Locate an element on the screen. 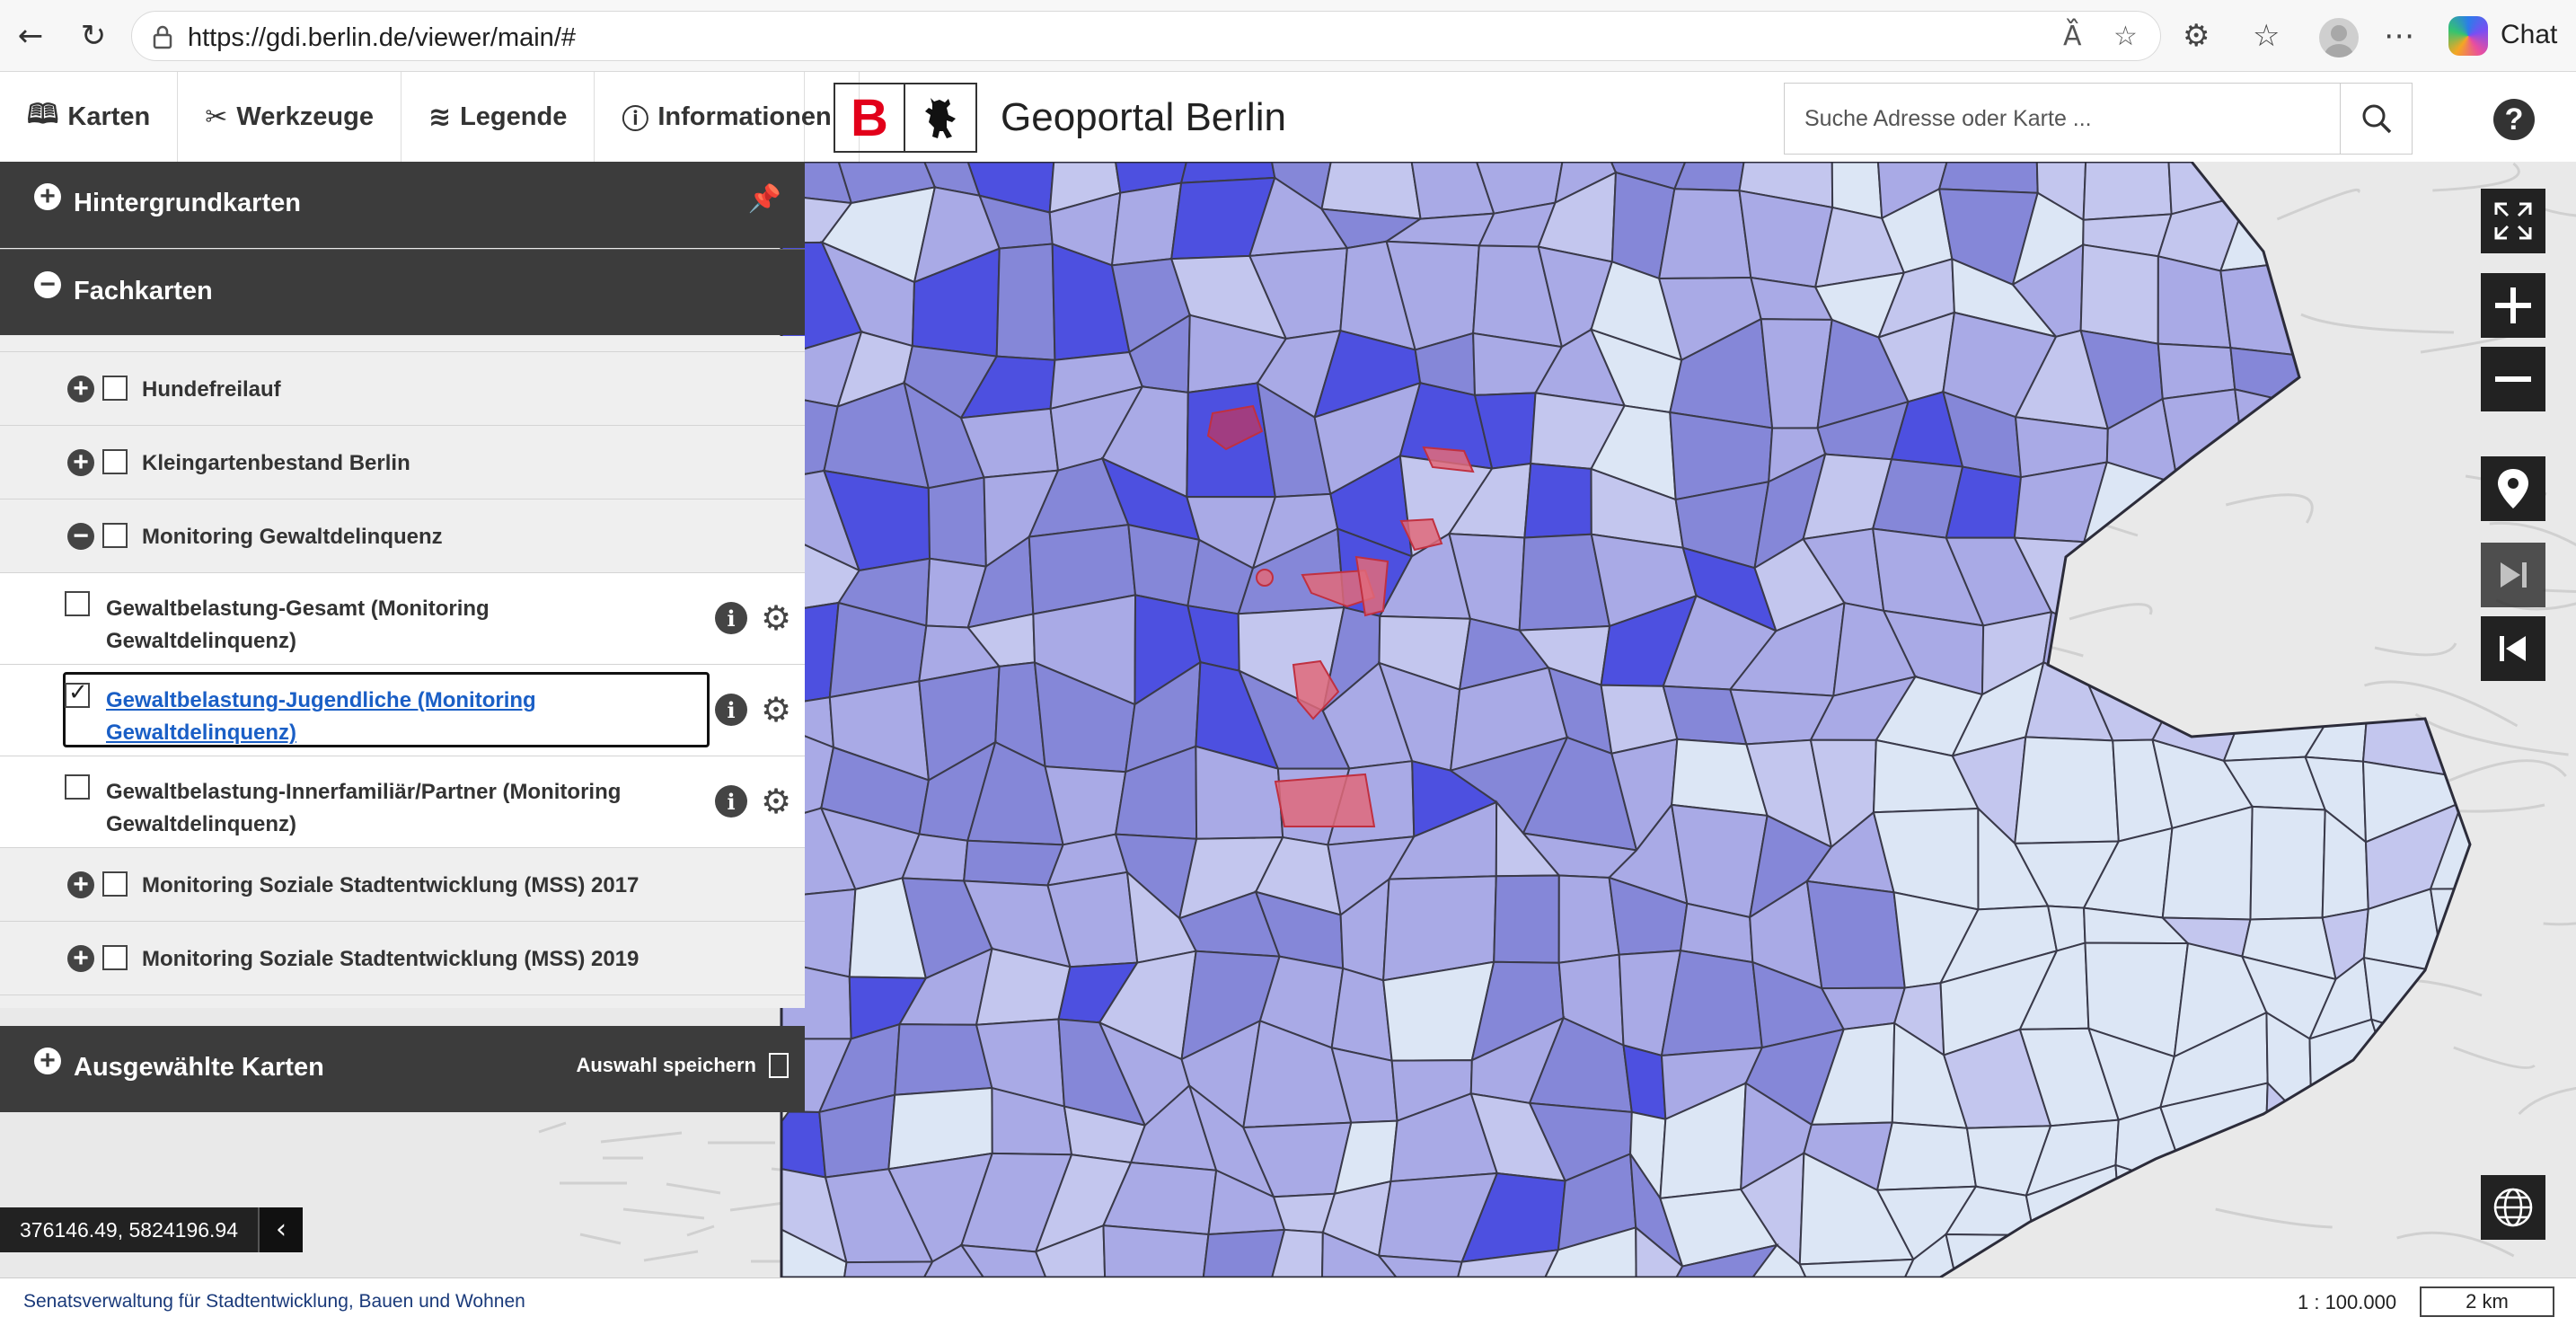 This screenshot has width=2576, height=1326. help-button: ? is located at coordinates (2514, 119).